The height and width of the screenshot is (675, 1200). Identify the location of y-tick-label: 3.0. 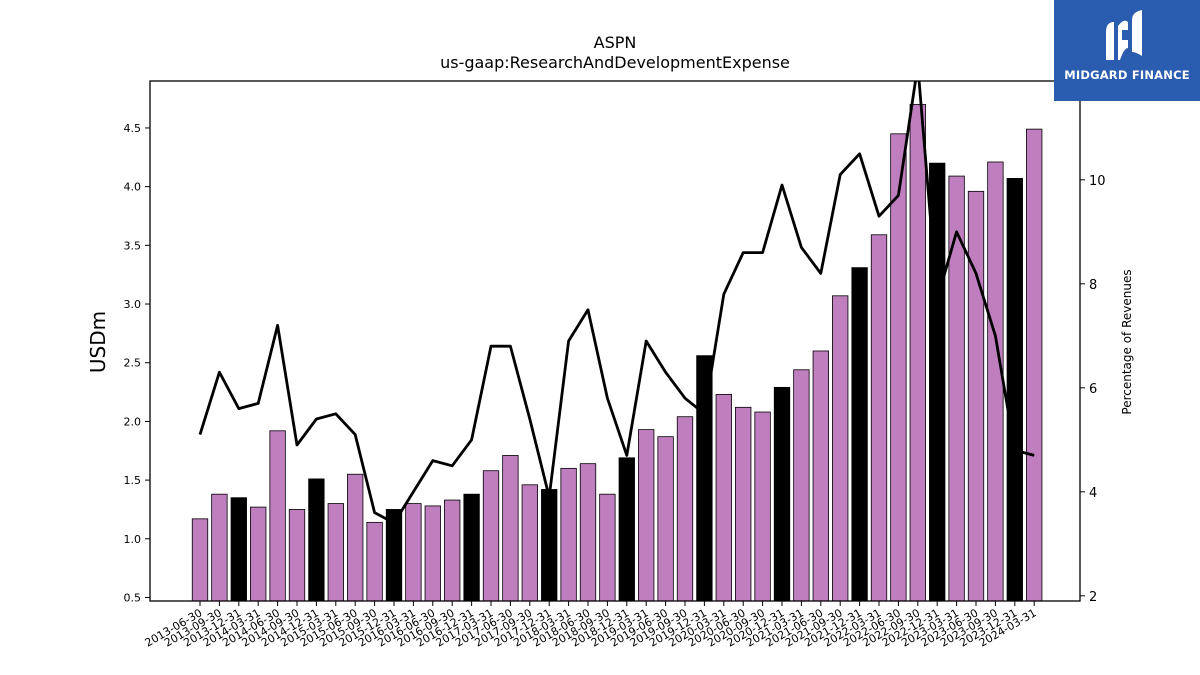
(133, 304).